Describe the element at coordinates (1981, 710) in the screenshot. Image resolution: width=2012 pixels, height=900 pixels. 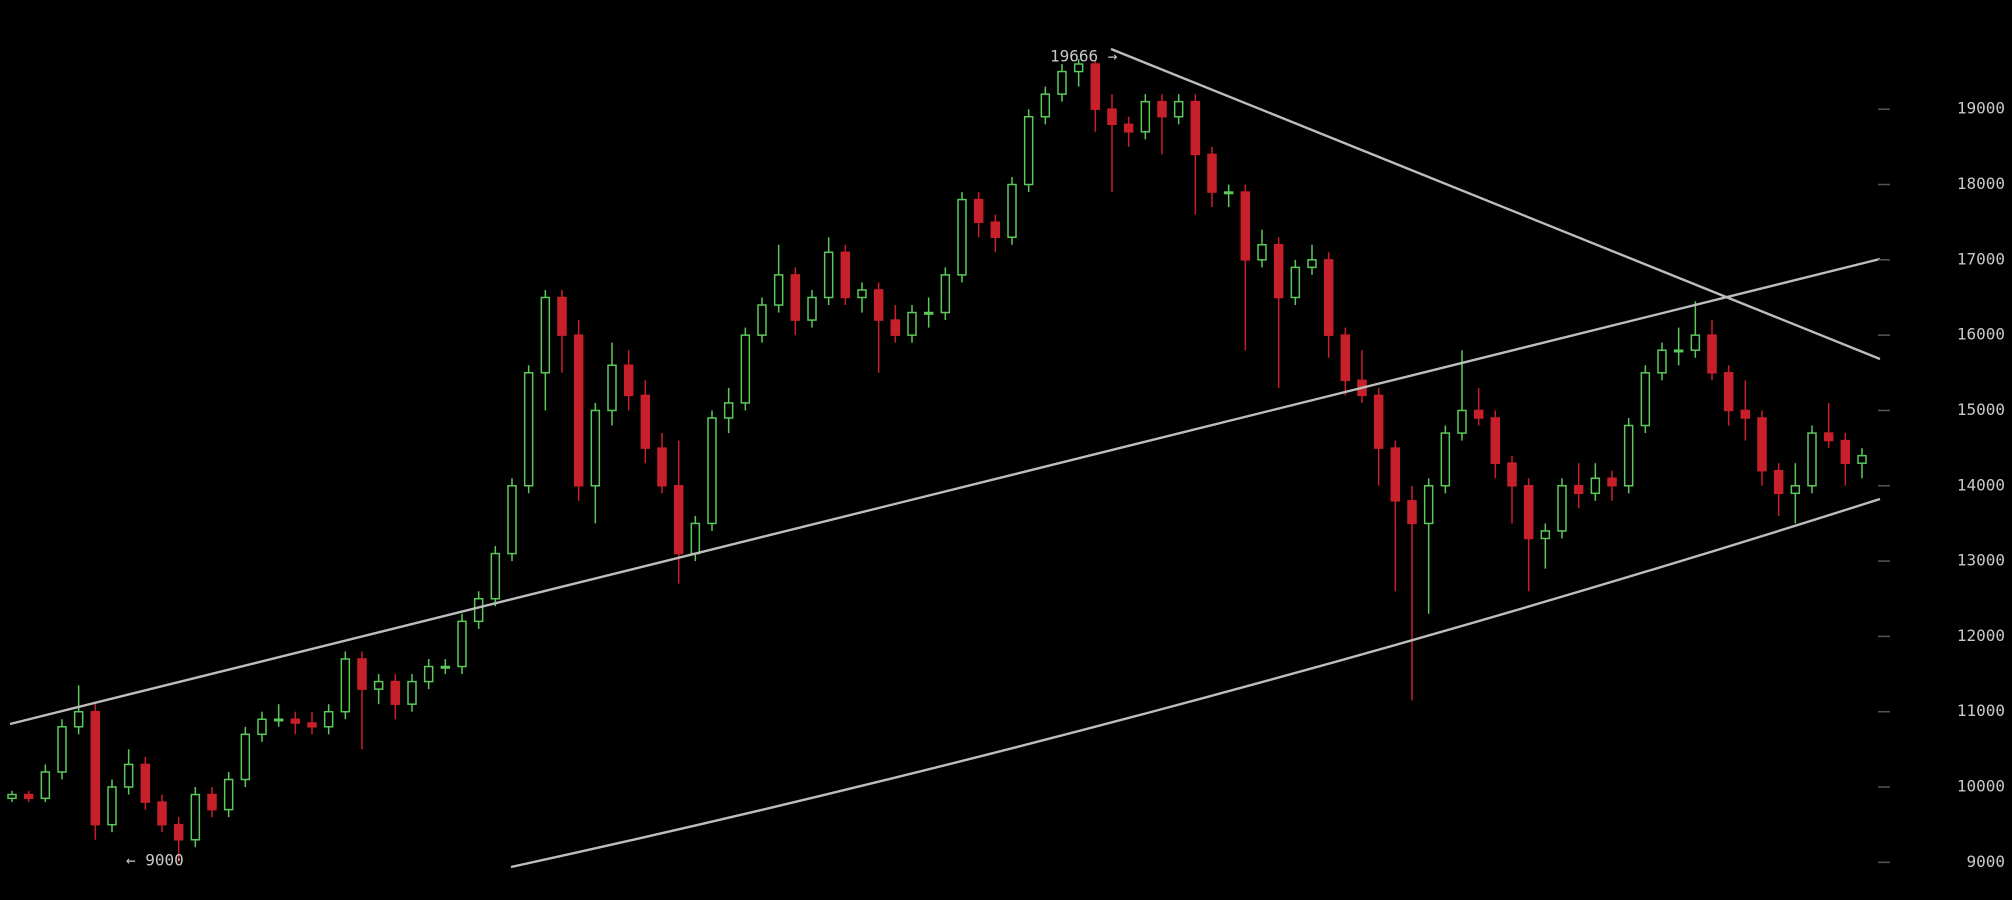
I see `y-tick-label: 11000` at that location.